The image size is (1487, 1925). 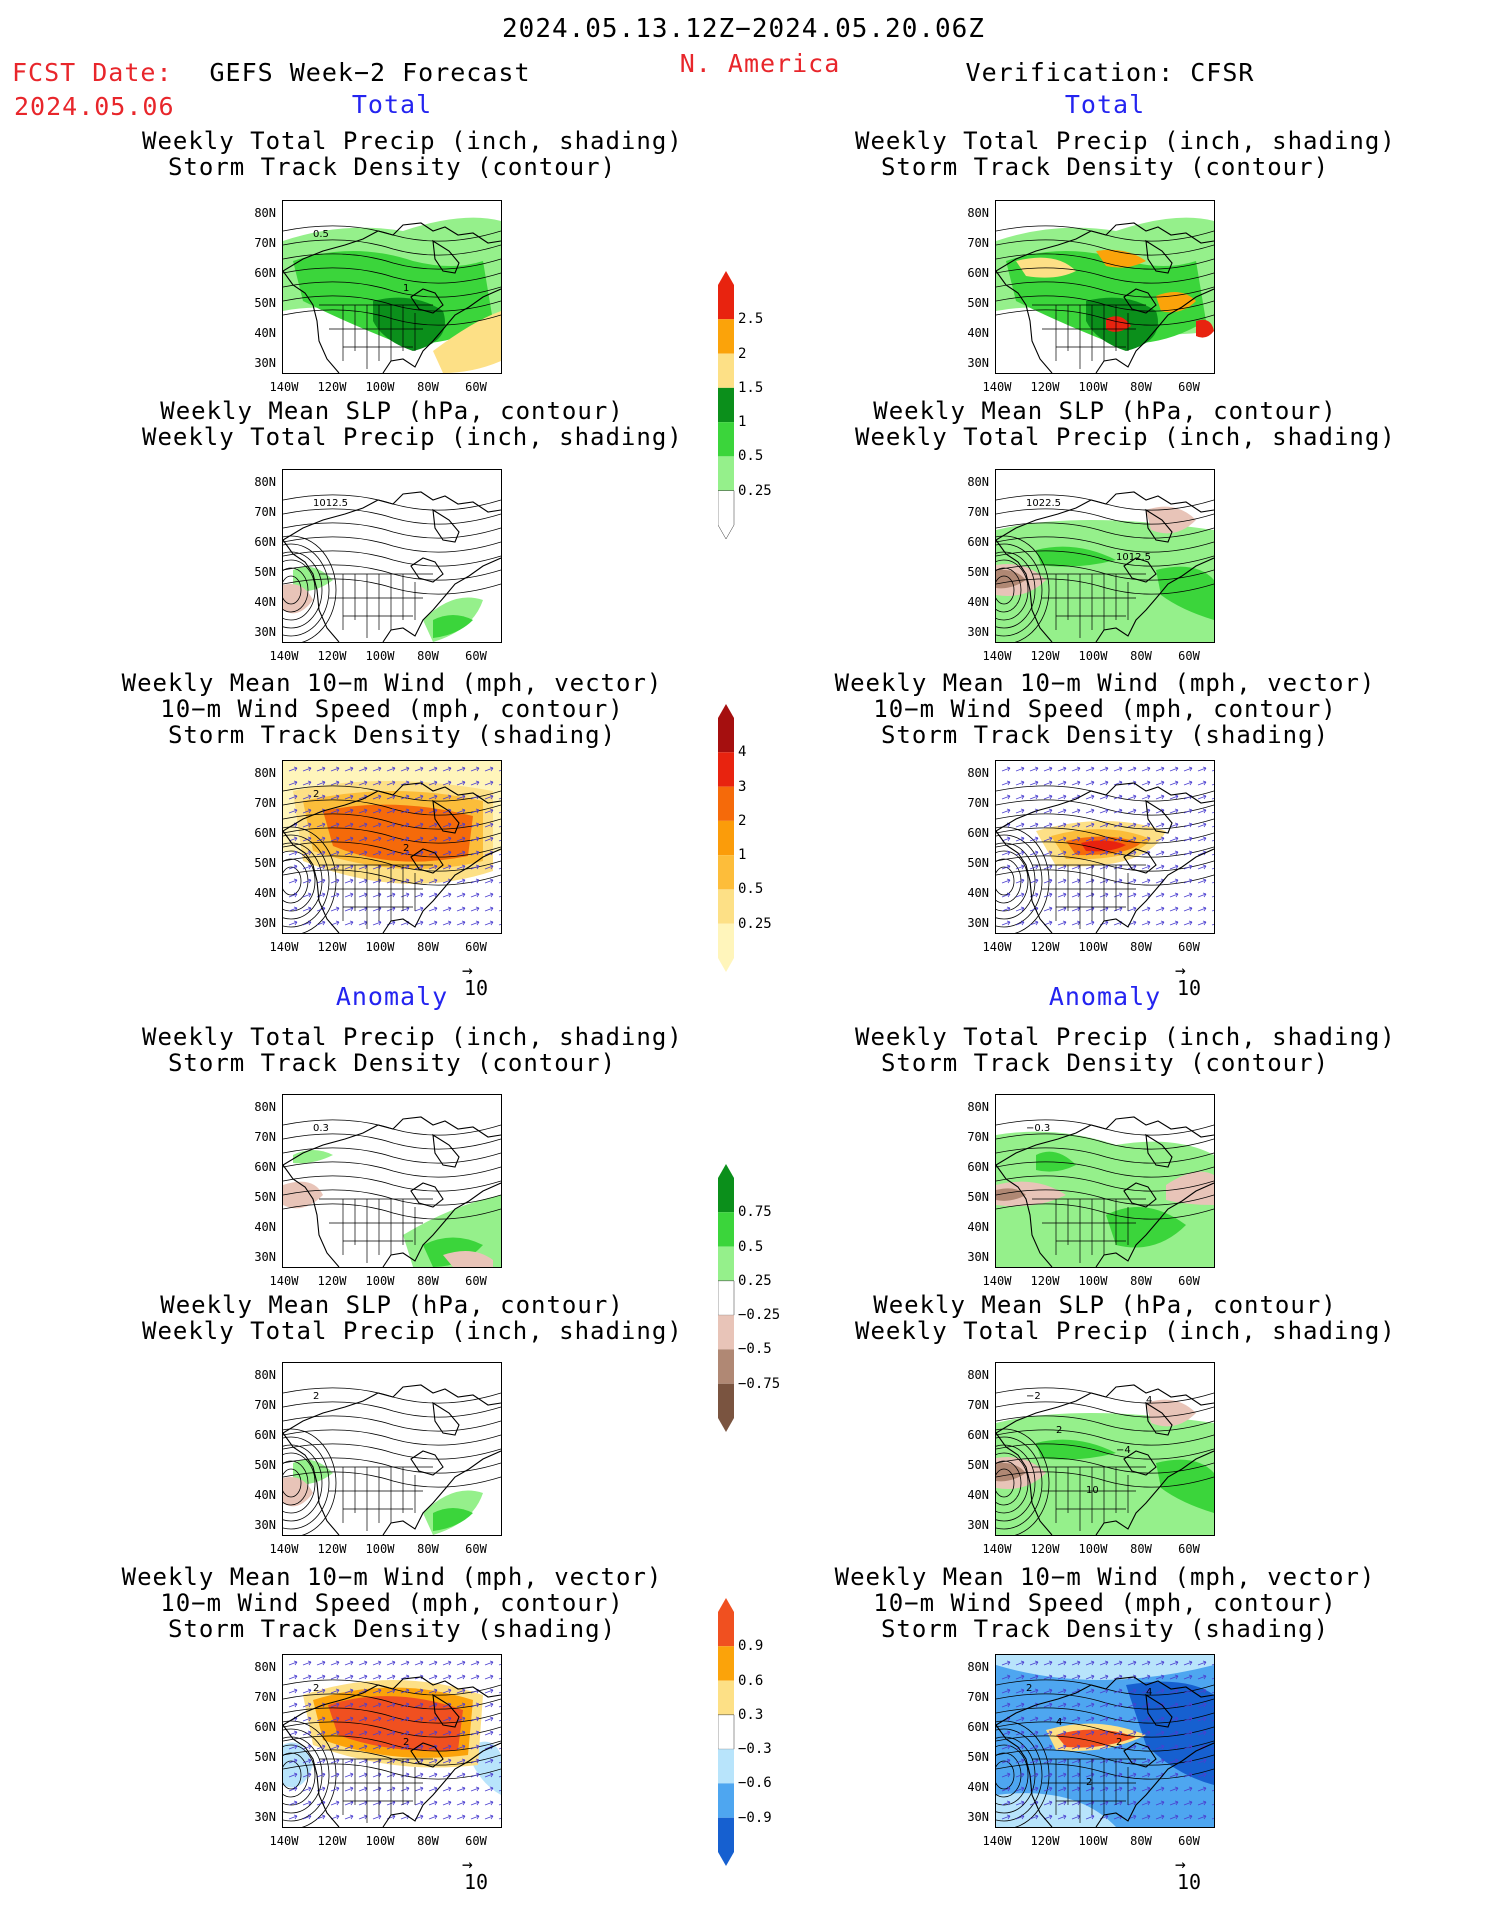 What do you see at coordinates (759, 1383) in the screenshot?
I see `colorbar-level-label: −0.75` at bounding box center [759, 1383].